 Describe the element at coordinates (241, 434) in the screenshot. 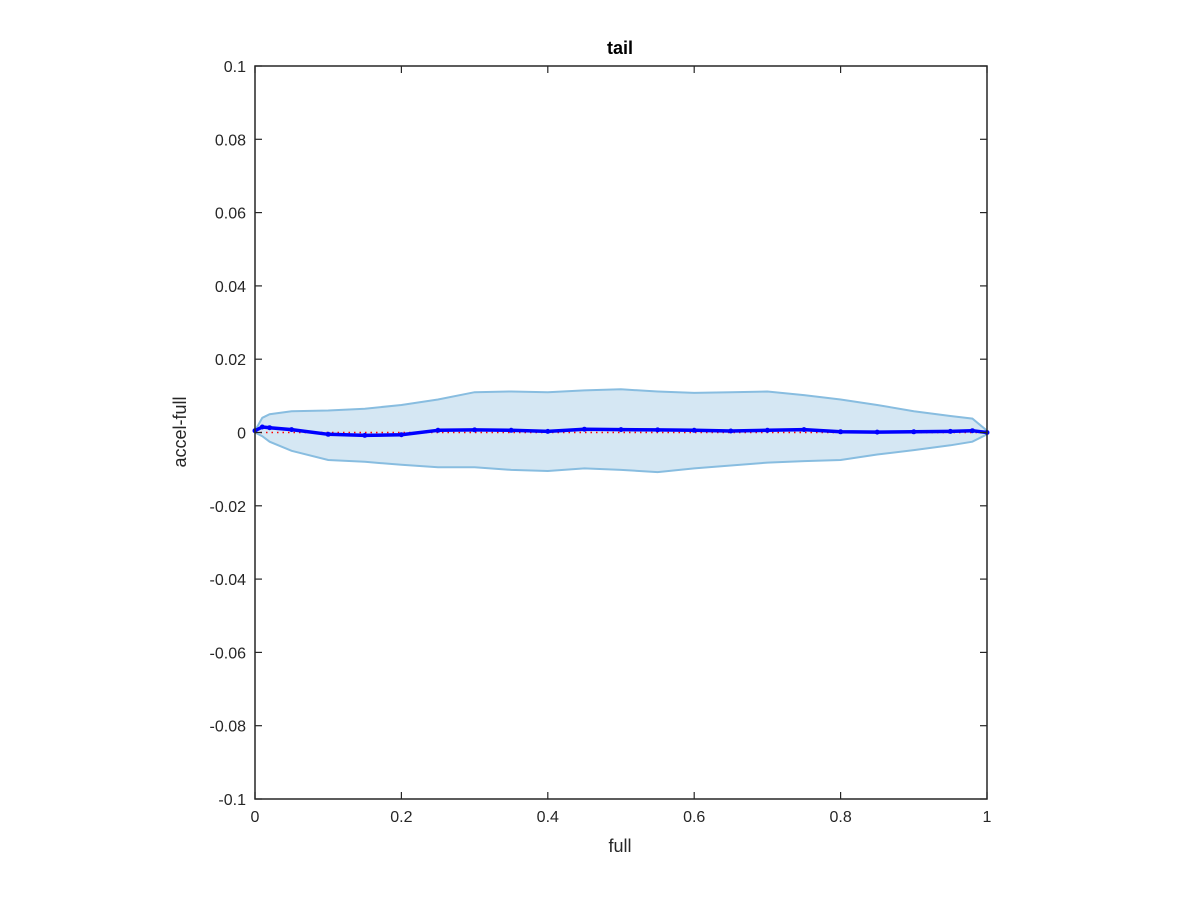

I see `y-tick-label: 0` at that location.